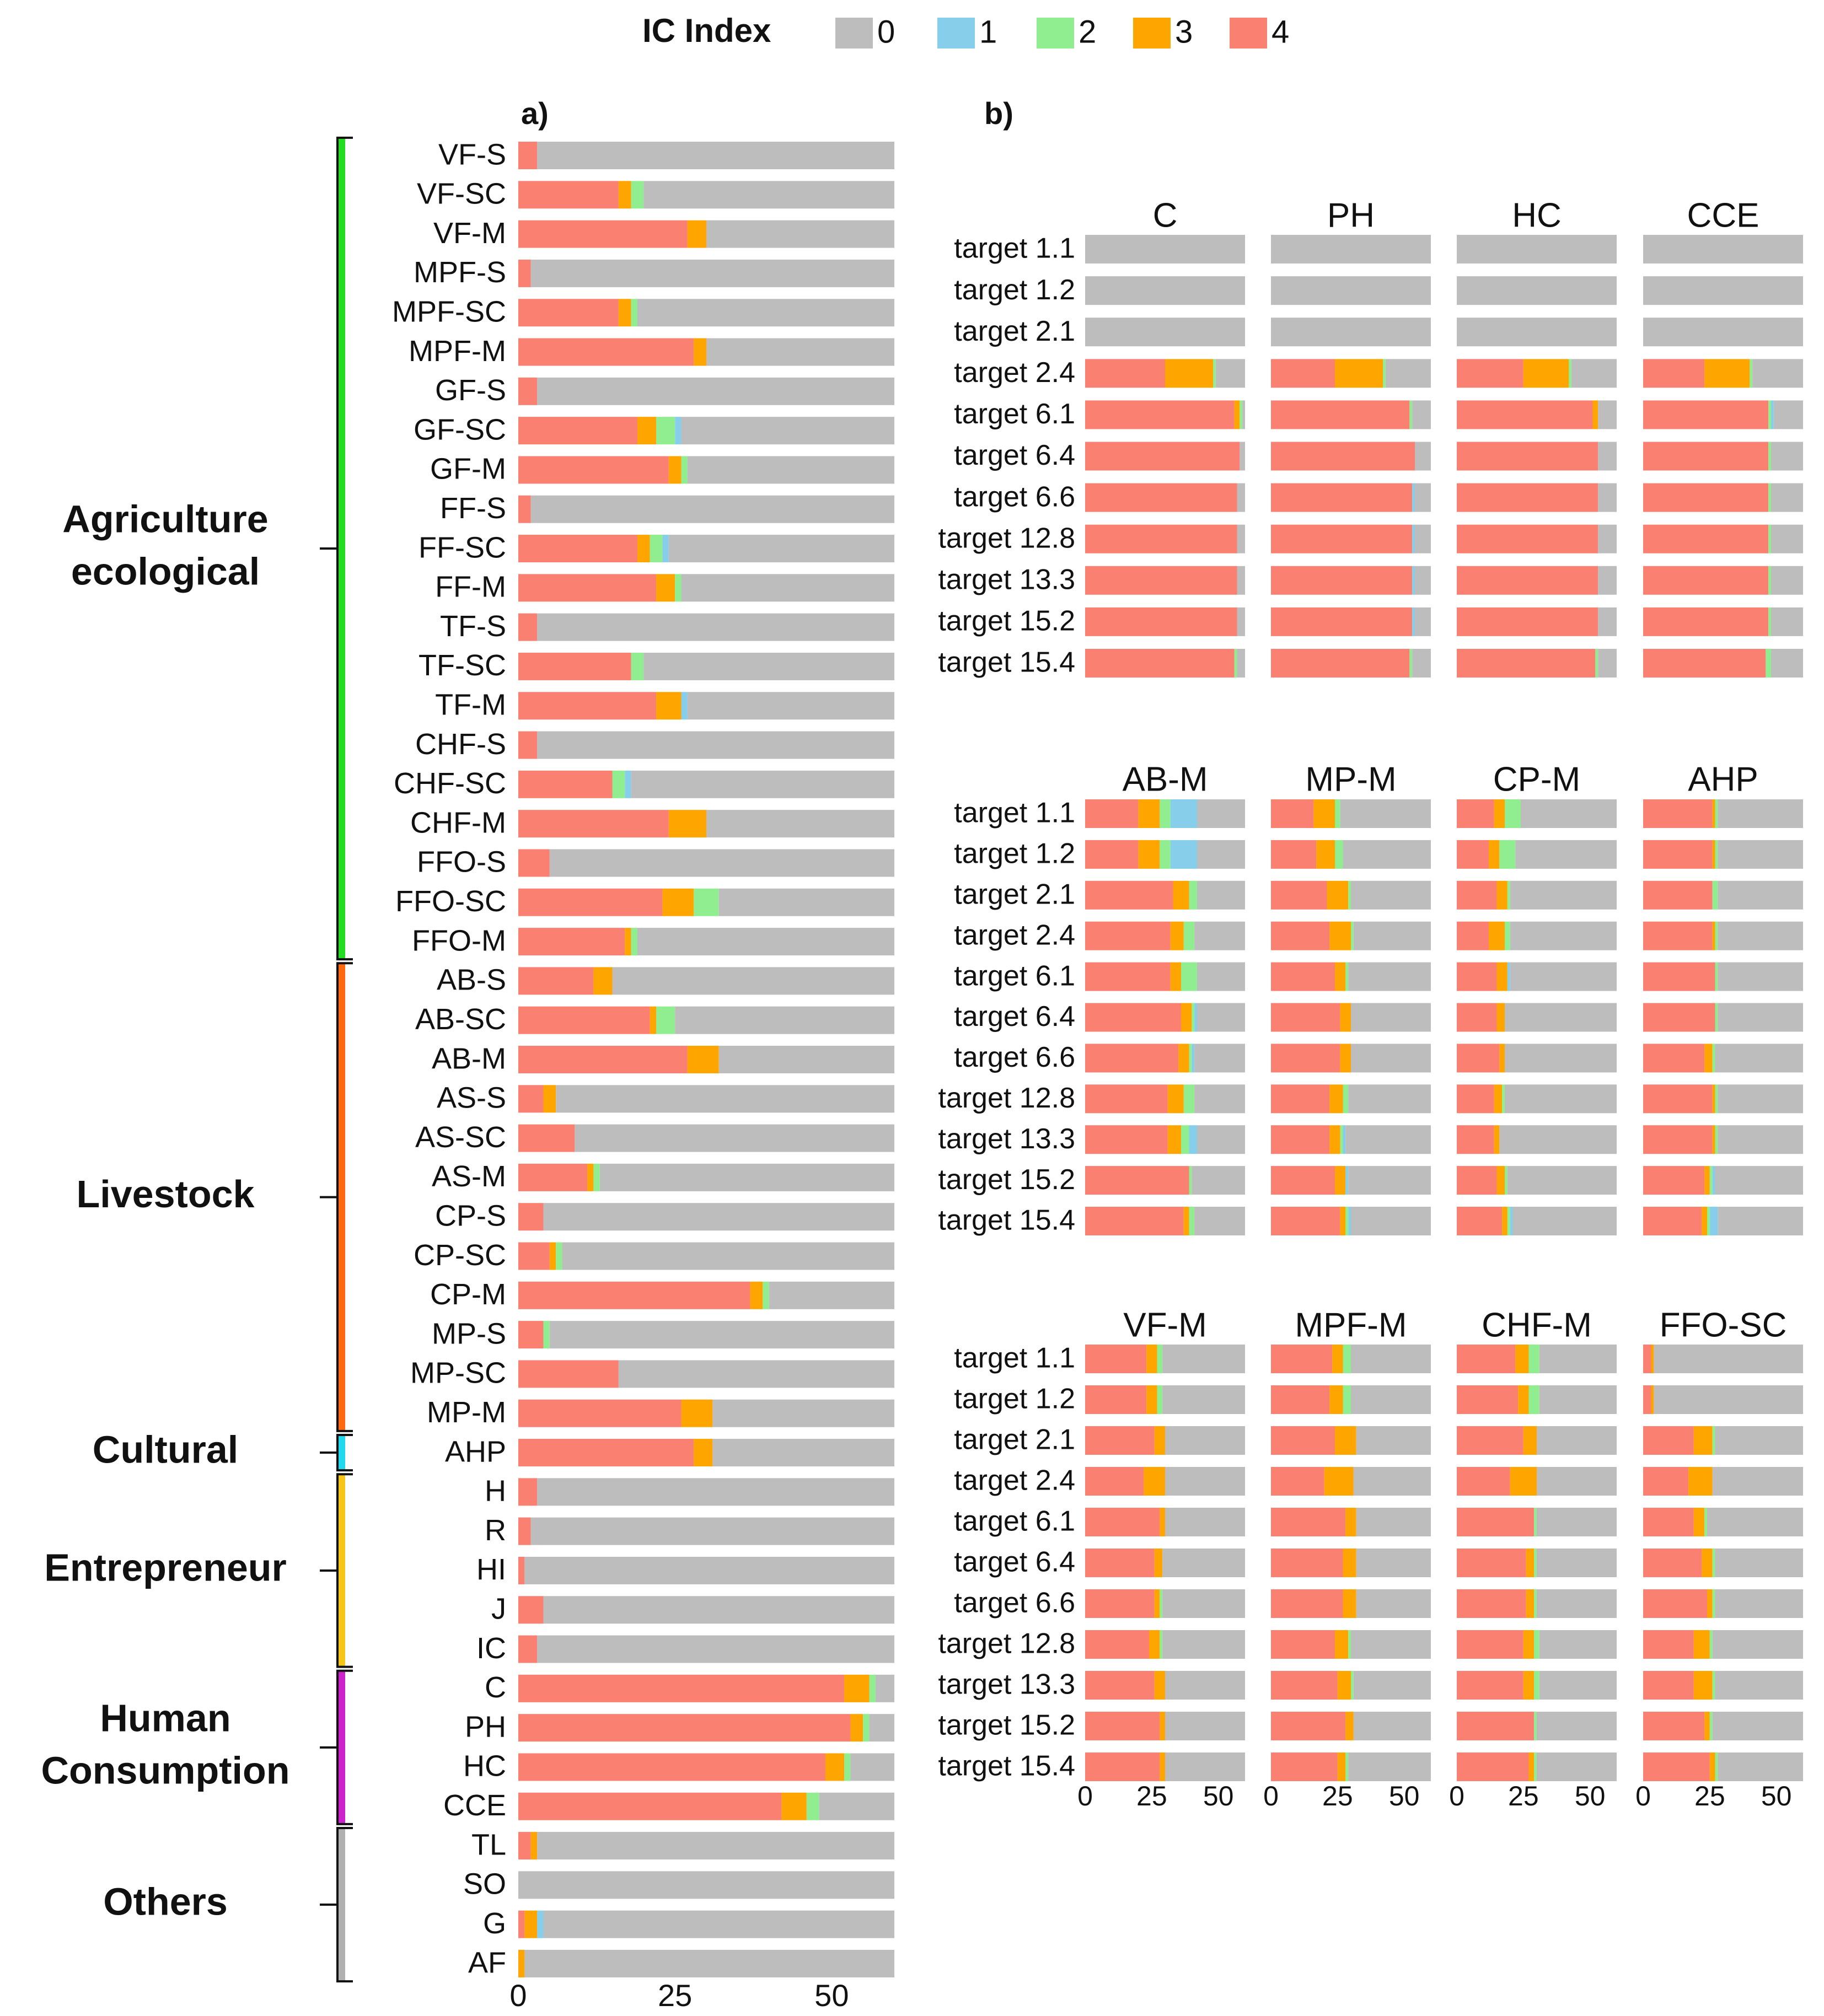 This screenshot has width=1824, height=2016. I want to click on group-label-line: Human, so click(165, 1719).